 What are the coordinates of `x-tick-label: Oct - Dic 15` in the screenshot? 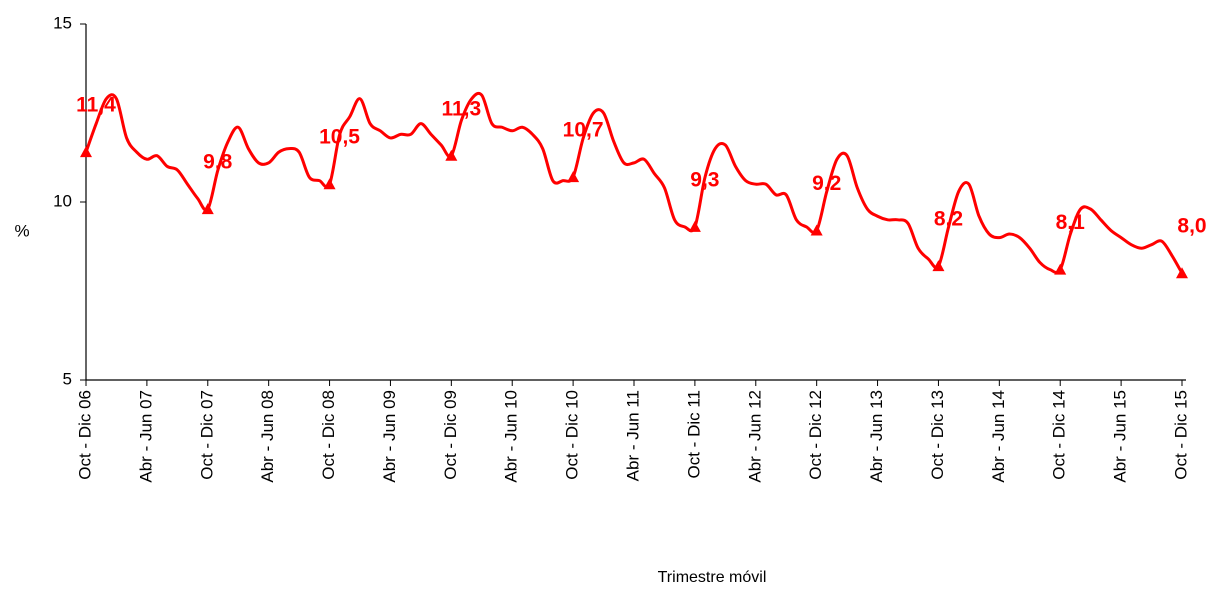 It's located at (1180, 435).